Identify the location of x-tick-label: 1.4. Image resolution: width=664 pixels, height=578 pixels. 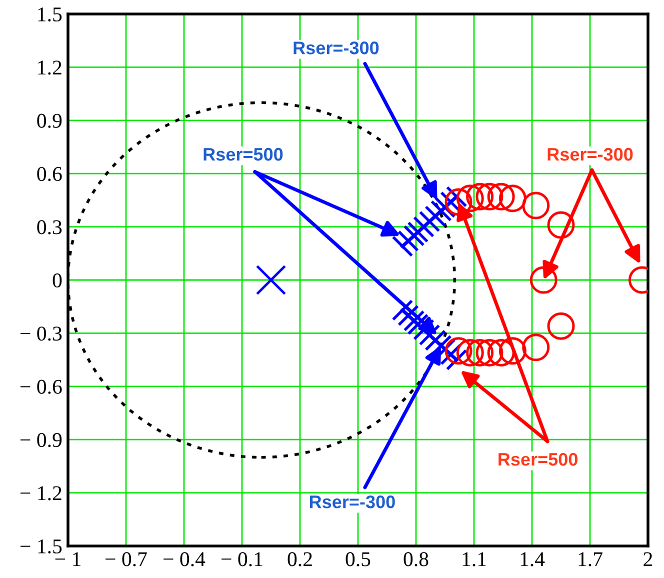
(532, 559).